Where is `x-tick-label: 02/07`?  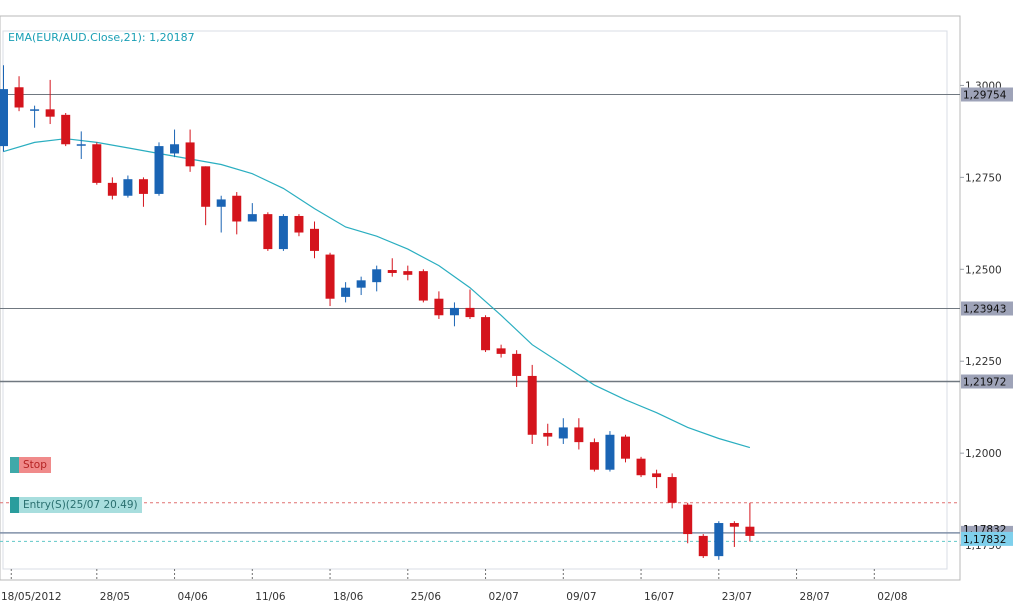
x-tick-label: 02/07 is located at coordinates (504, 597).